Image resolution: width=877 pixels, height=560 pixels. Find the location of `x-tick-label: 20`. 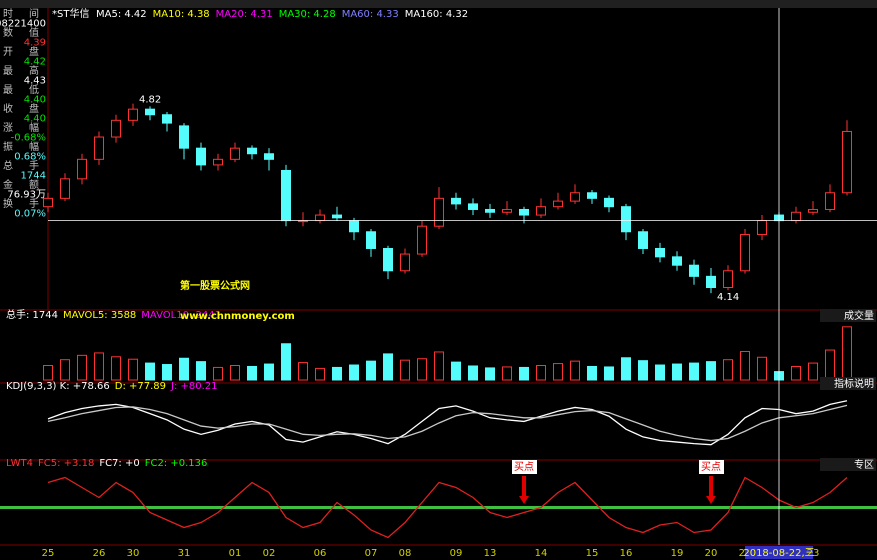

x-tick-label: 20 is located at coordinates (711, 553).